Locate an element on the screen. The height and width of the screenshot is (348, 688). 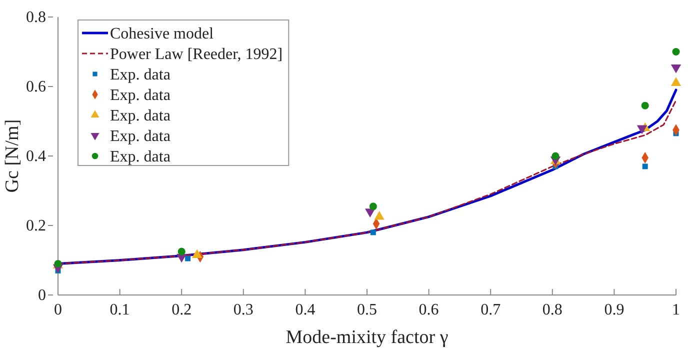
x-tick-label: 0.9 is located at coordinates (614, 309).